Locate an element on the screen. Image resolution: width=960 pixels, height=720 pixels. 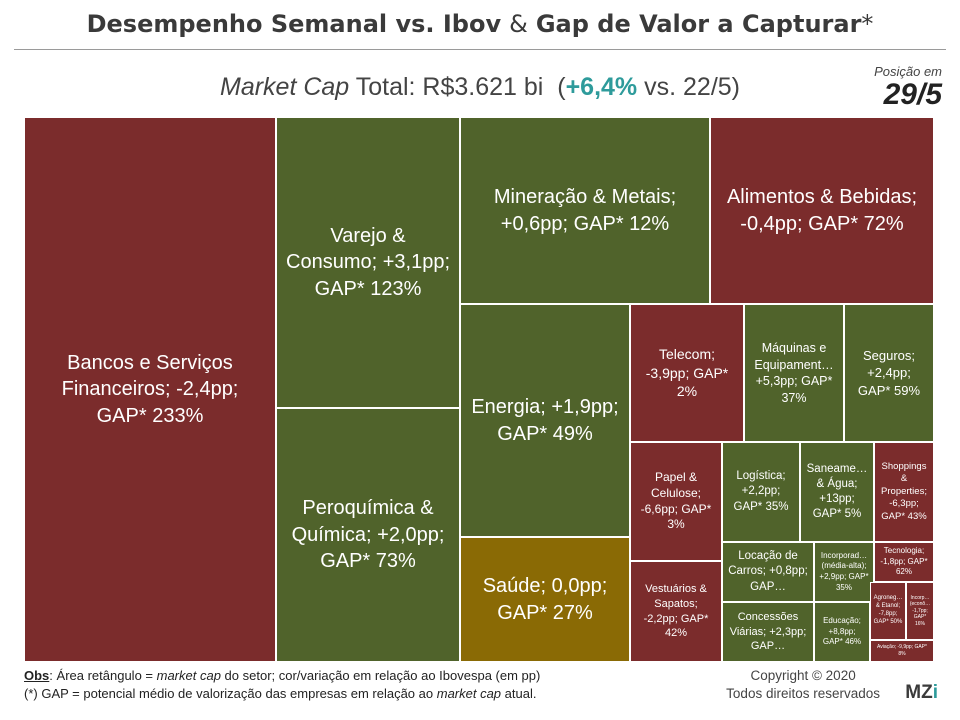
tile-label: Peroquímica & Química; +2,0pp; GAP* 73% is located at coordinates (368, 535).